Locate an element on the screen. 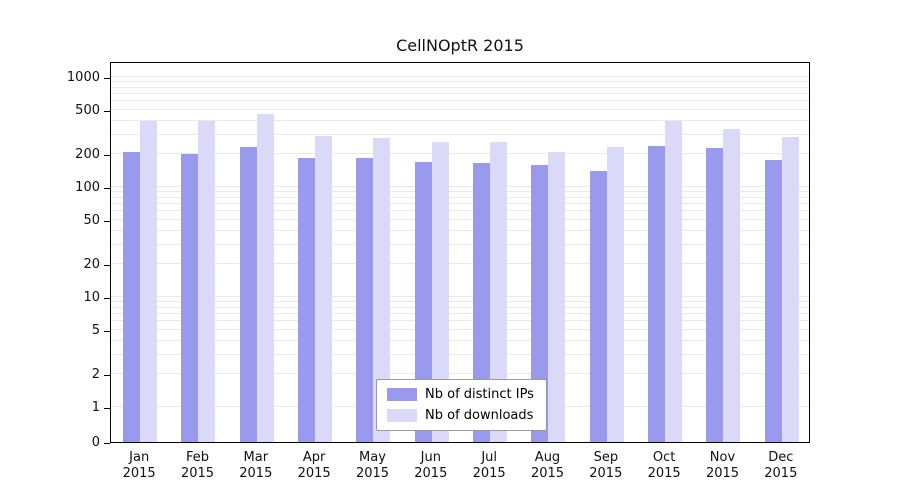  bar-group-apr is located at coordinates (315, 252).